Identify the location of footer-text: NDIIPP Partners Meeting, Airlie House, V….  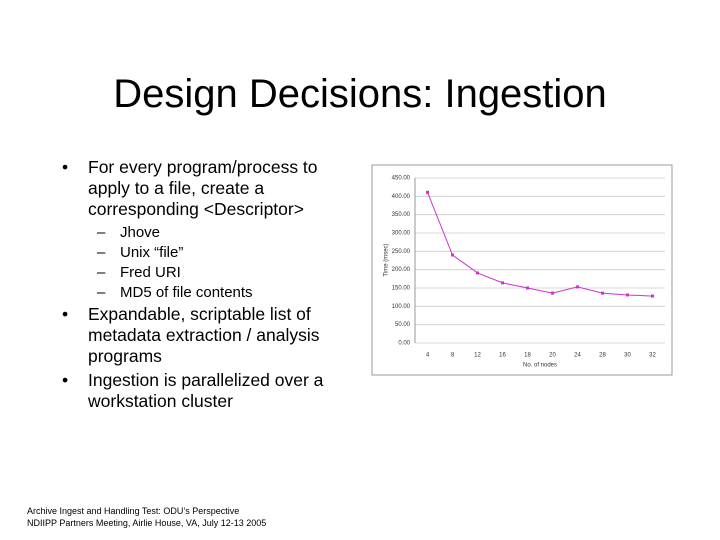
(147, 523).